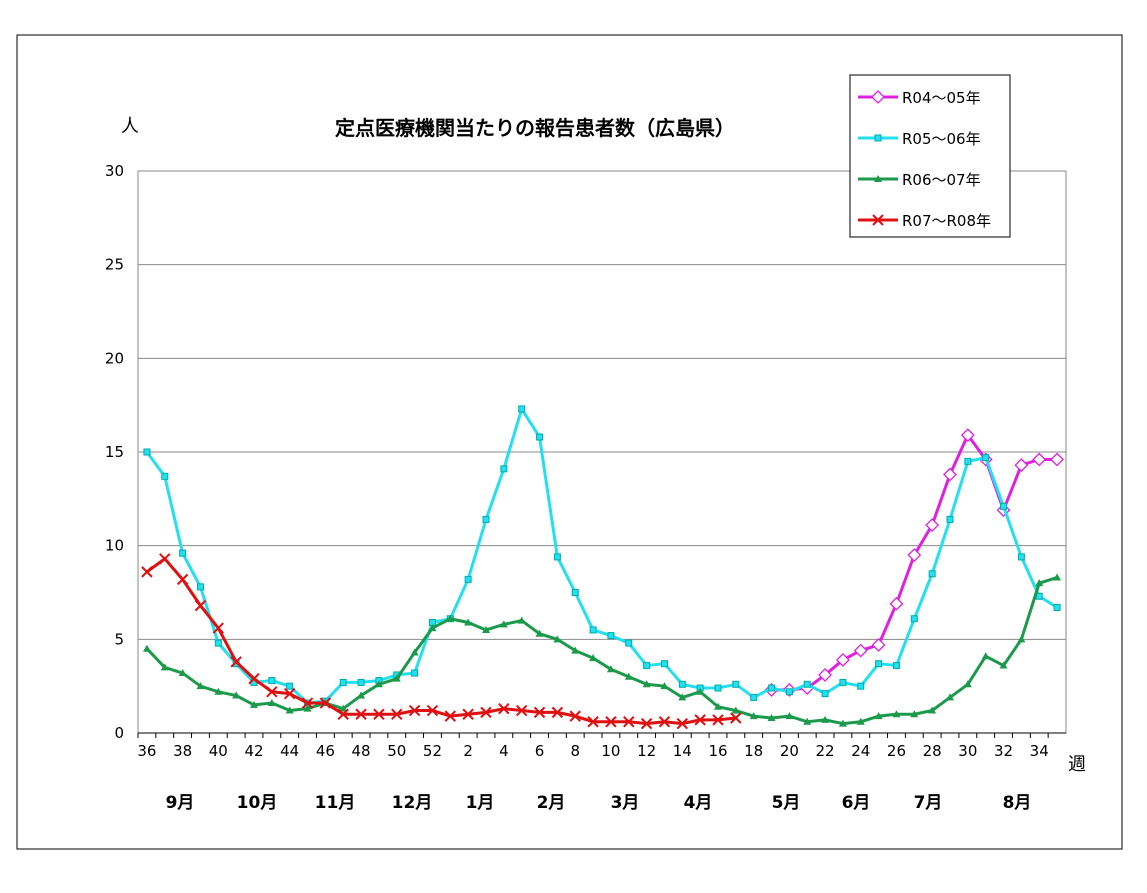 The height and width of the screenshot is (893, 1147). What do you see at coordinates (182, 751) in the screenshot?
I see `x-tick-label: 38` at bounding box center [182, 751].